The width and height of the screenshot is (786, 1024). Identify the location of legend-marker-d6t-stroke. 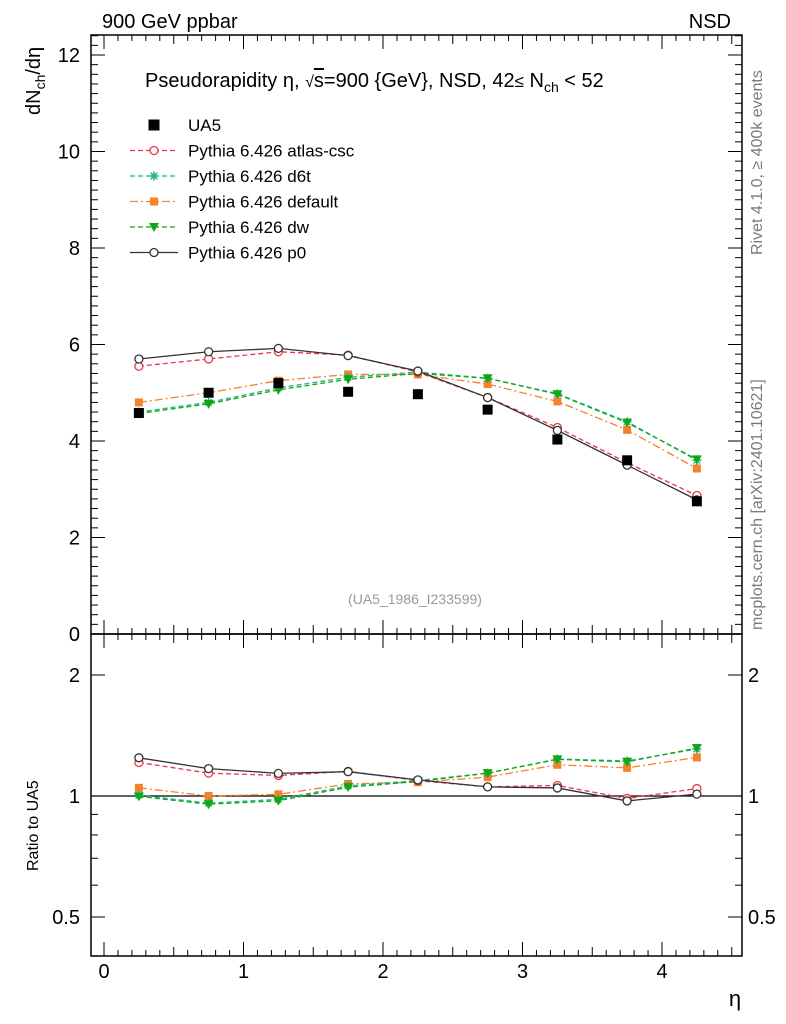
(154, 176).